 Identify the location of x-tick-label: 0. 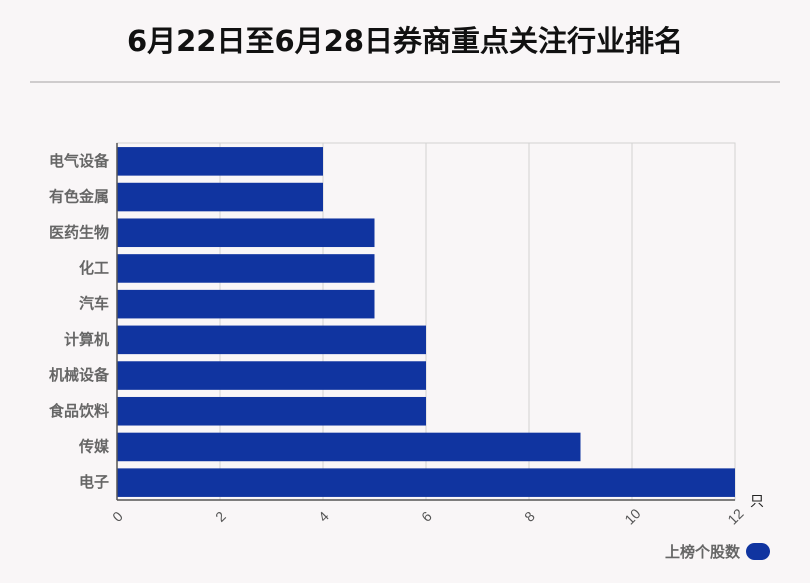
(117, 516).